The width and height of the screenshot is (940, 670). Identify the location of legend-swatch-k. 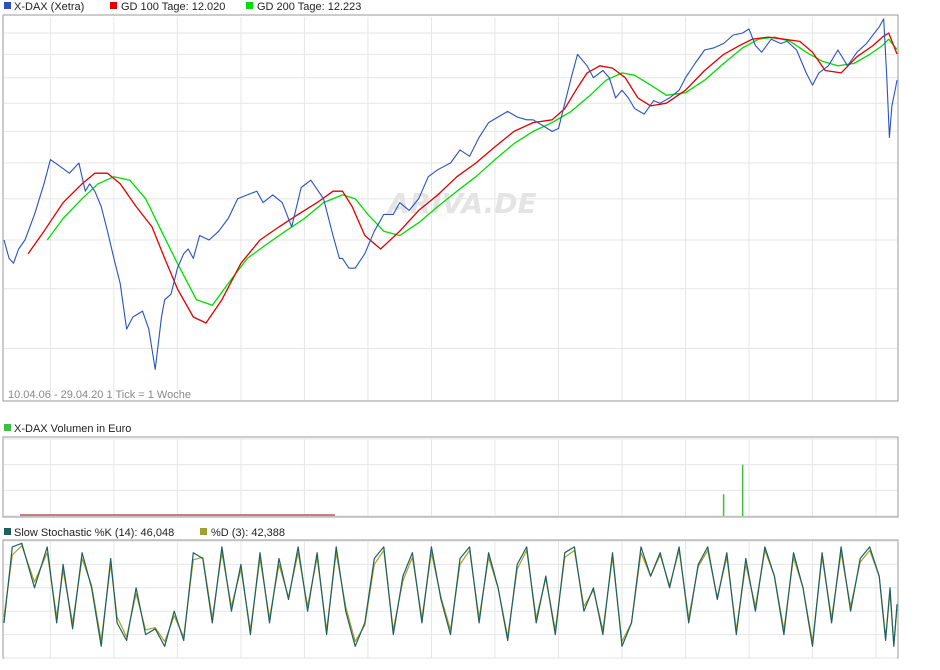
(7, 531).